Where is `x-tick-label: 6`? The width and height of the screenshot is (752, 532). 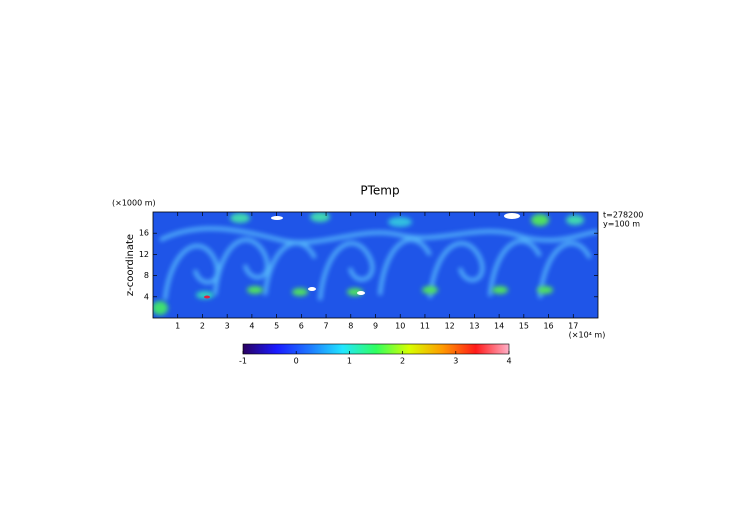 x-tick-label: 6 is located at coordinates (301, 326).